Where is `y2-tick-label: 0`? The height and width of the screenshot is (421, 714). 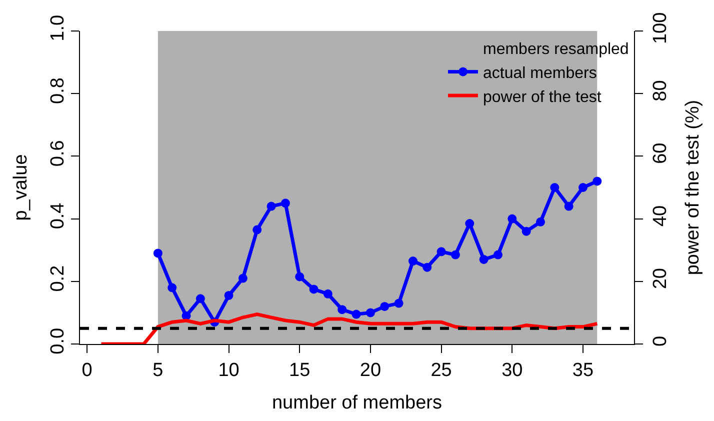
y2-tick-label: 0 is located at coordinates (660, 341).